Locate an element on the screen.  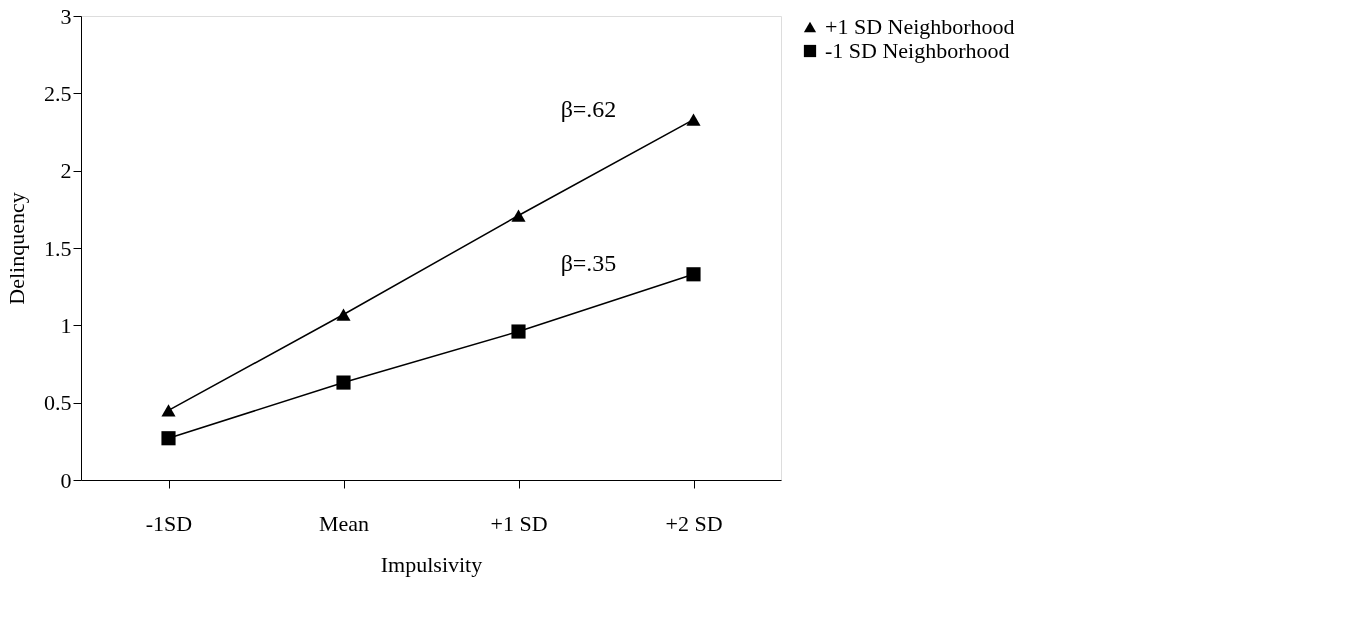
y-tick-label: 3 is located at coordinates (66, 16).